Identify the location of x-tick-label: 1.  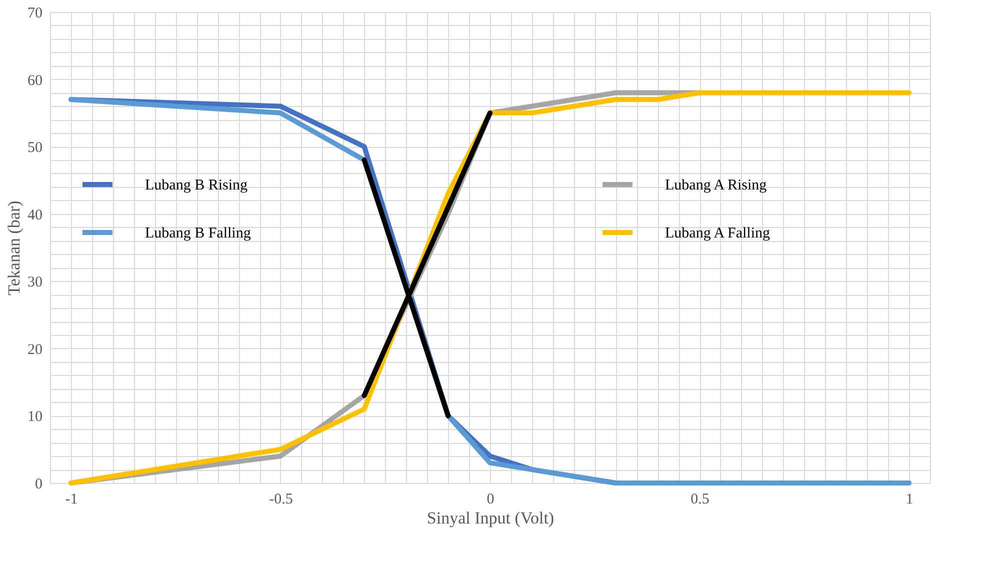
(910, 500).